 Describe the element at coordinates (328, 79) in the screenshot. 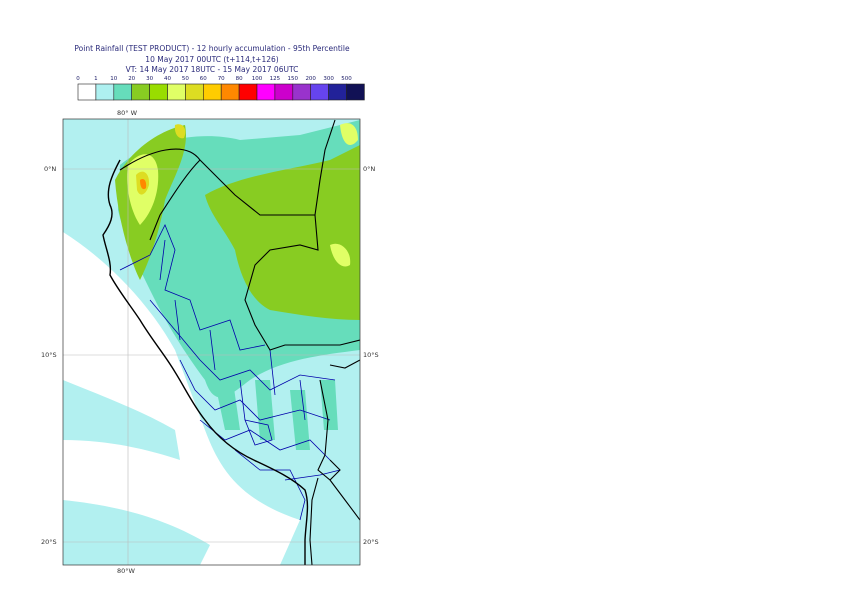

I see `legend-threshold-label: 300` at that location.